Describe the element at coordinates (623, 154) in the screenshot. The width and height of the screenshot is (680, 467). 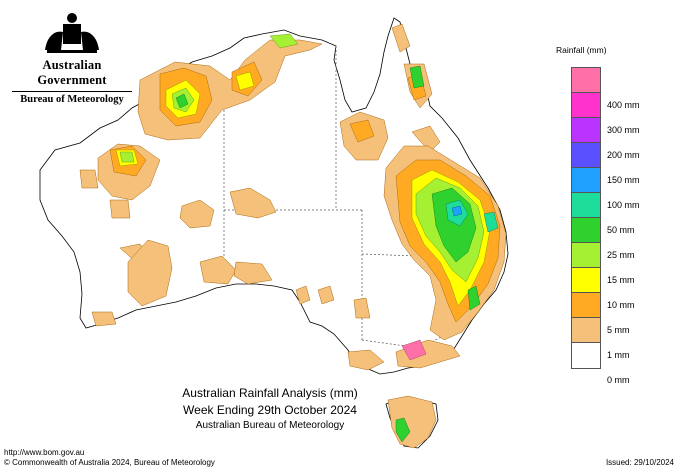
I see `legend-label: 200 mm` at that location.